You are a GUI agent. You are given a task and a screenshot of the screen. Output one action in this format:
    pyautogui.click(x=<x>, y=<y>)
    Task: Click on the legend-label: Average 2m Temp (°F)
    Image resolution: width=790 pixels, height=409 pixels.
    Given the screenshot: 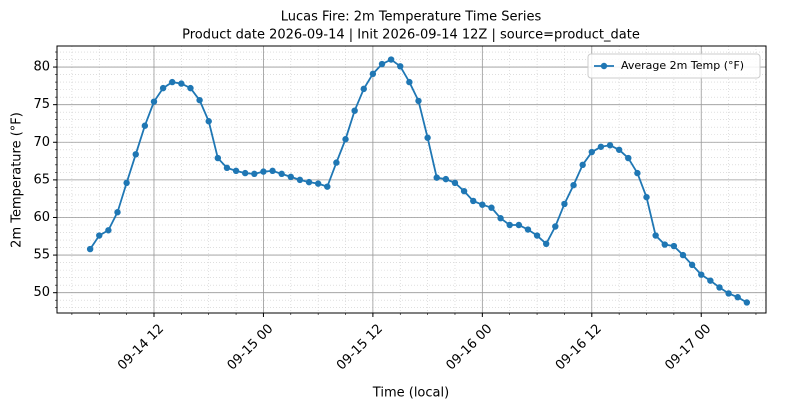 What is the action you would take?
    pyautogui.click(x=682, y=65)
    